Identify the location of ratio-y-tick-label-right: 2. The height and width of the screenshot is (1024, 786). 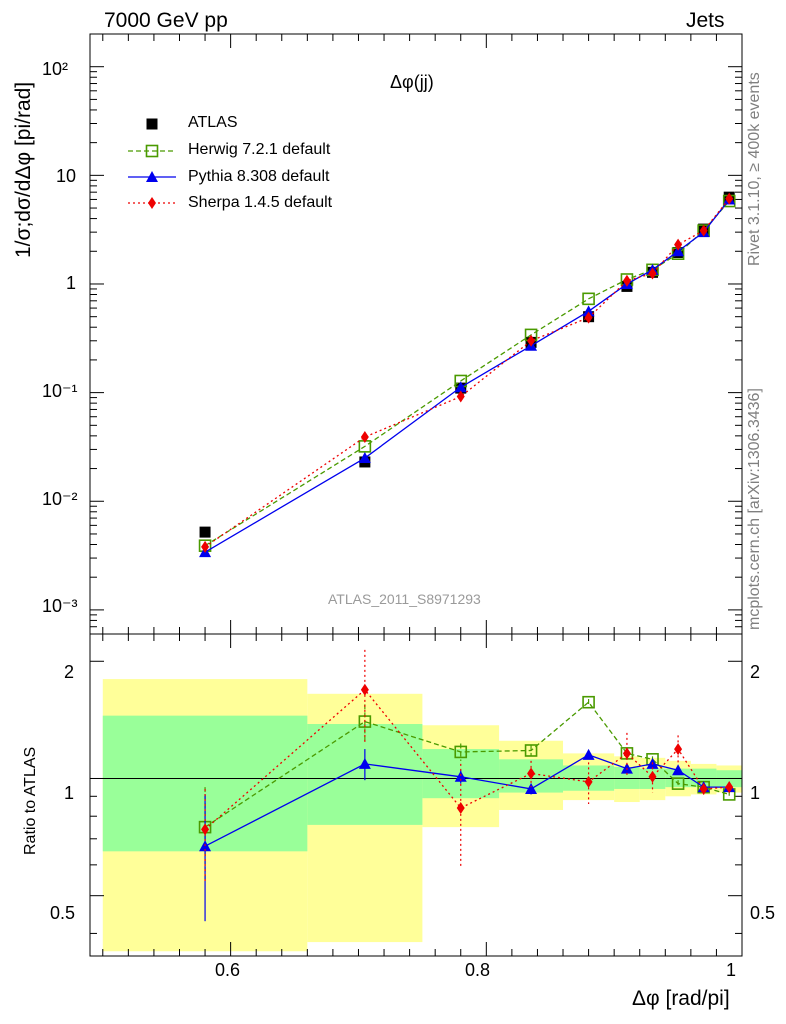
(755, 672).